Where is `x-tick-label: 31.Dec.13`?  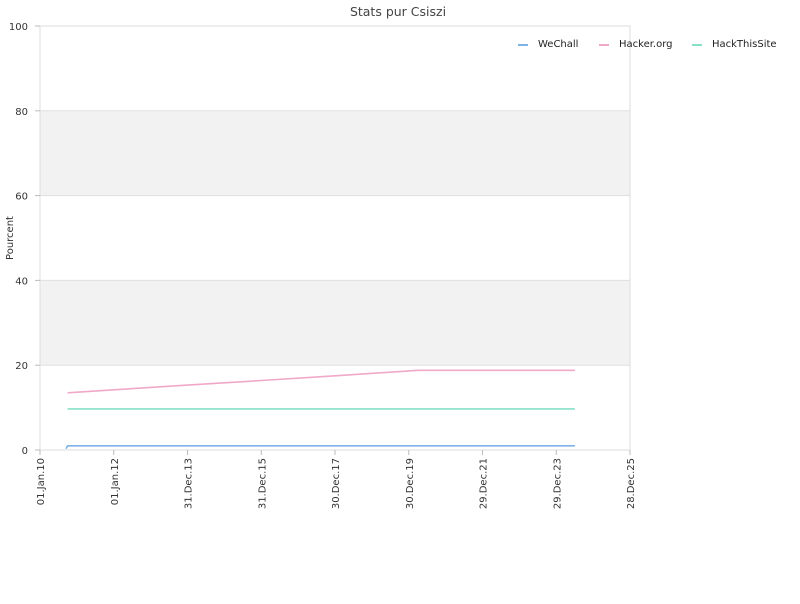 x-tick-label: 31.Dec.13 is located at coordinates (189, 483).